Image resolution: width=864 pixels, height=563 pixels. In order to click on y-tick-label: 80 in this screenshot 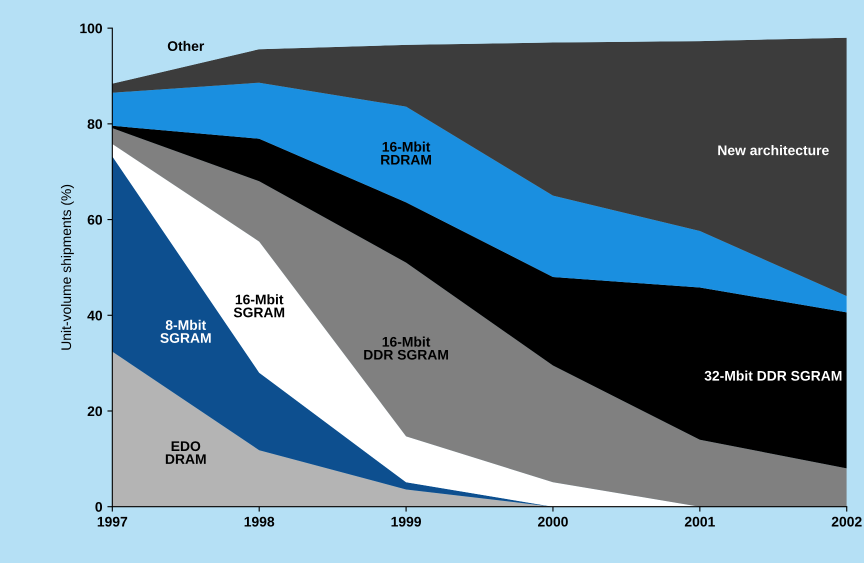, I will do `click(95, 124)`.